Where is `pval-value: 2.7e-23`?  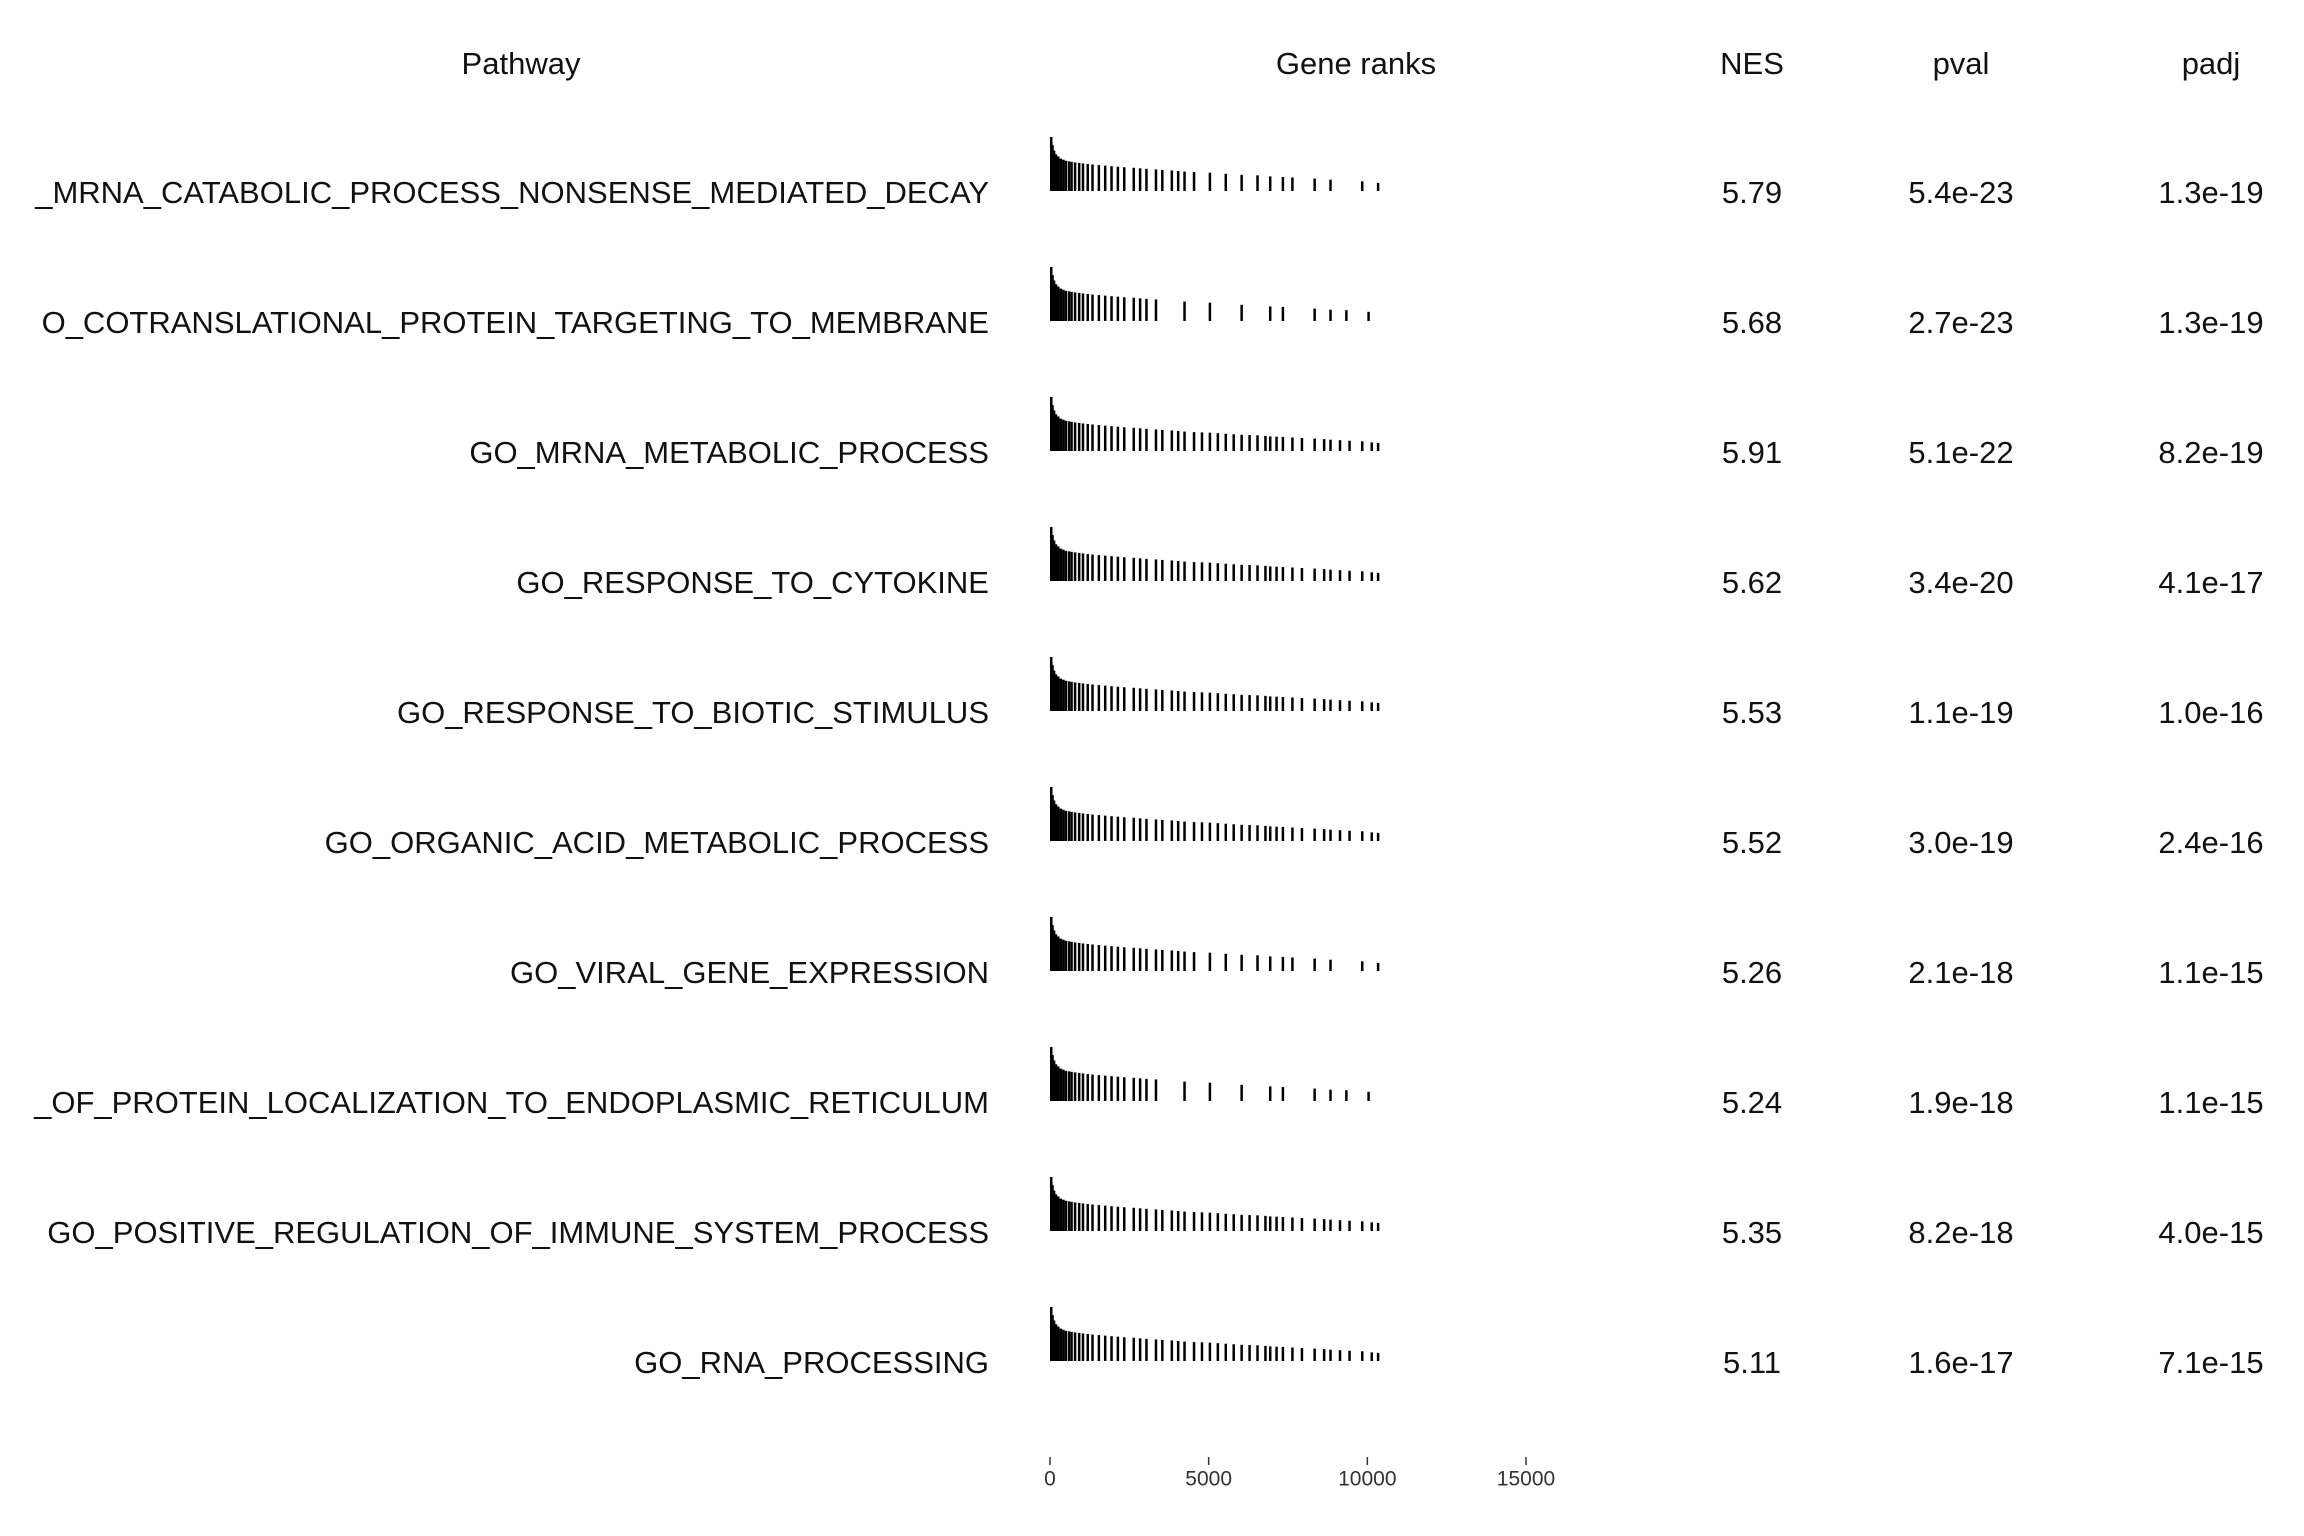
pval-value: 2.7e-23 is located at coordinates (1960, 322).